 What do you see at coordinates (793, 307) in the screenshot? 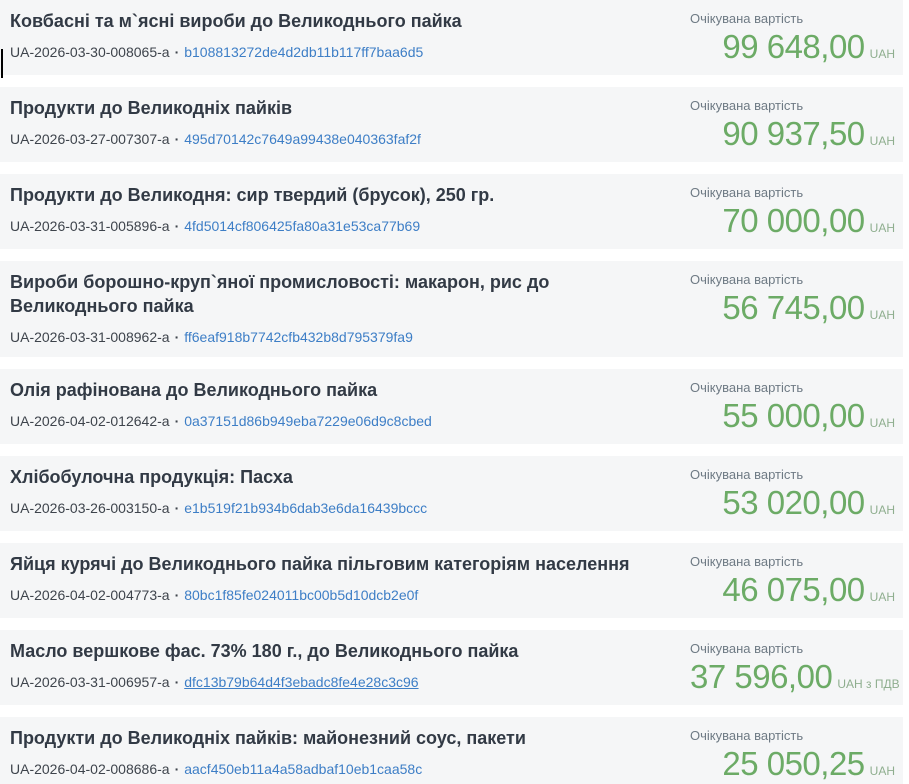
I see `expected-value-amount: 56 745,00` at bounding box center [793, 307].